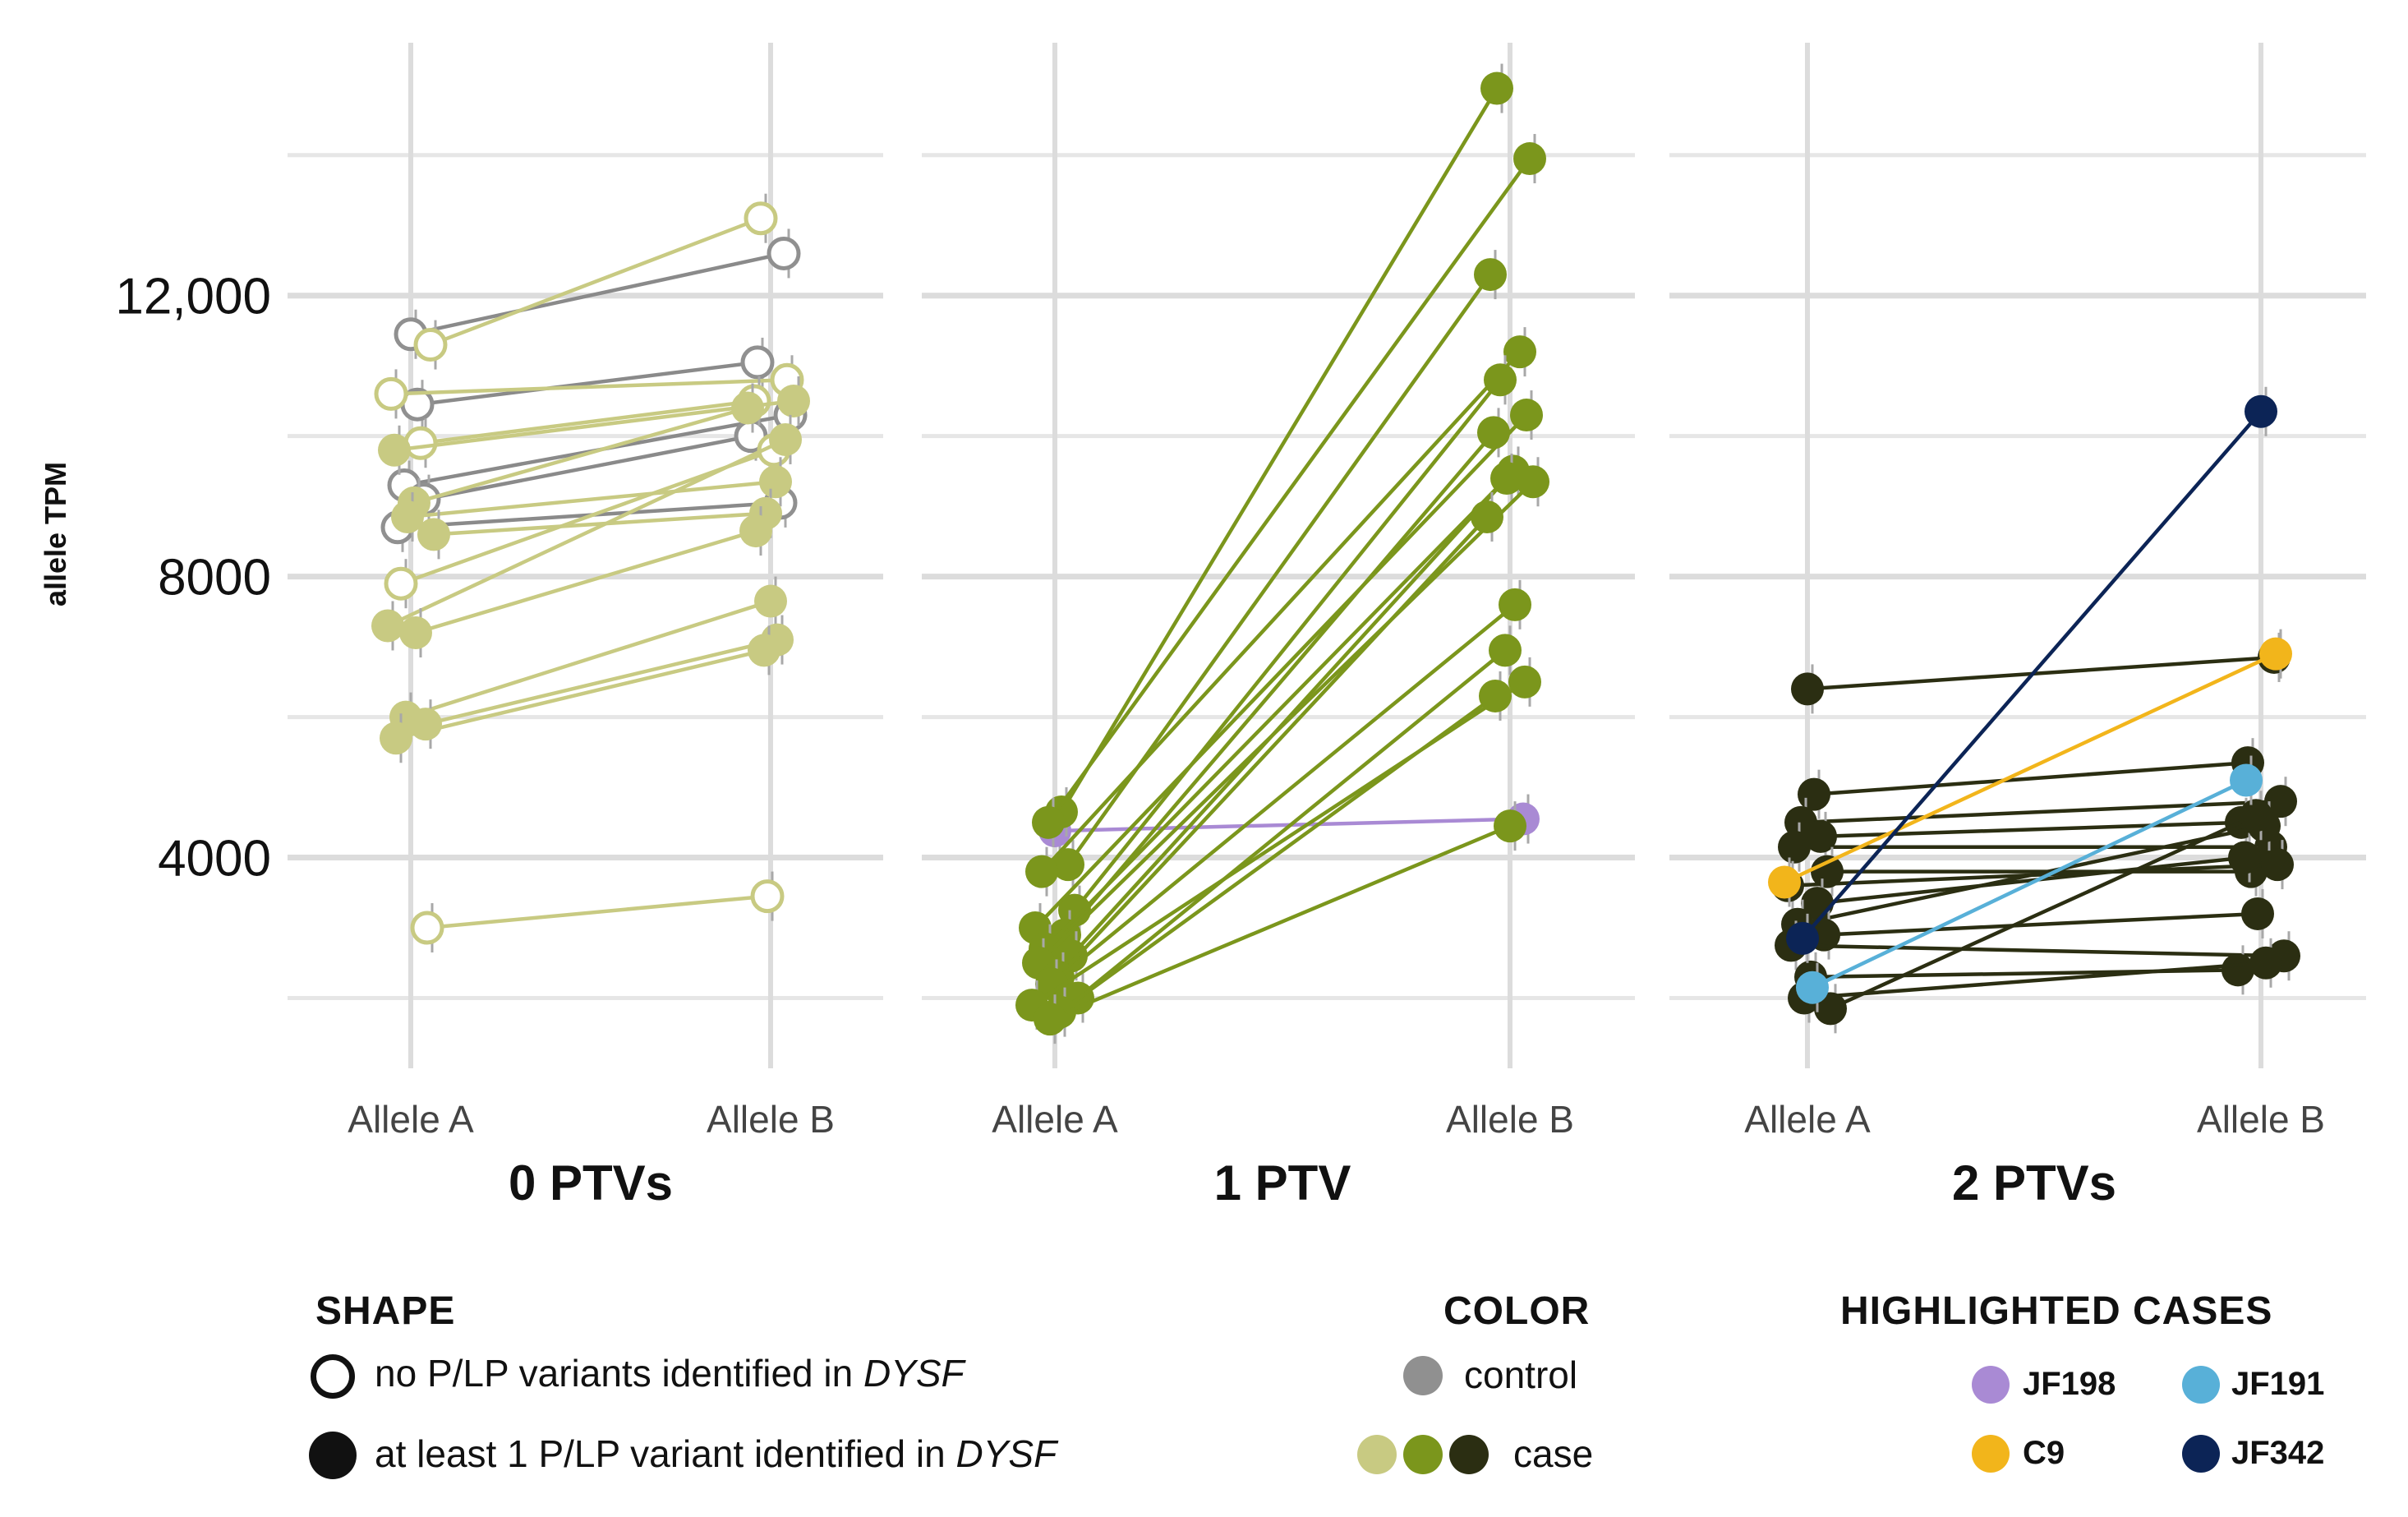 Image resolution: width=2408 pixels, height=1517 pixels. What do you see at coordinates (2201, 1385) in the screenshot?
I see `legend-jf191-swatch` at bounding box center [2201, 1385].